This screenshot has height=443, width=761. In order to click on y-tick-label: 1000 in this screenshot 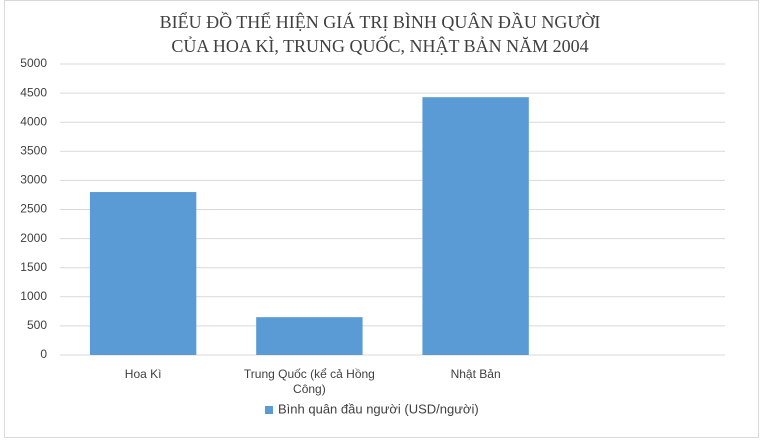, I will do `click(33, 296)`.